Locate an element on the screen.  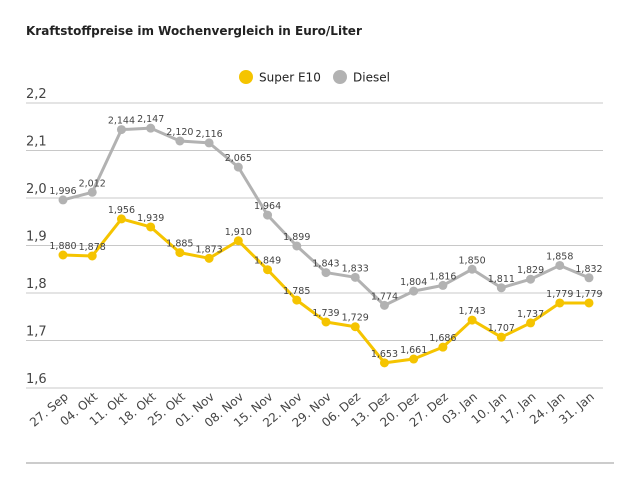
data-label: 1,661 is located at coordinates (413, 350).